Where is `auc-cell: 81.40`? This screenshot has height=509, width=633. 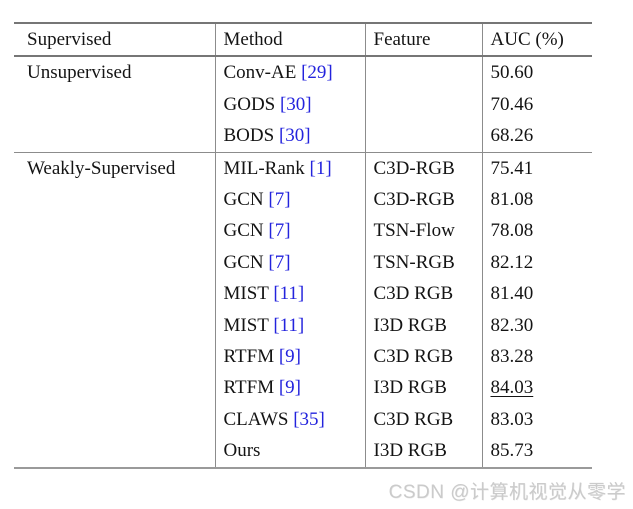
auc-cell: 81.40 is located at coordinates (536, 294).